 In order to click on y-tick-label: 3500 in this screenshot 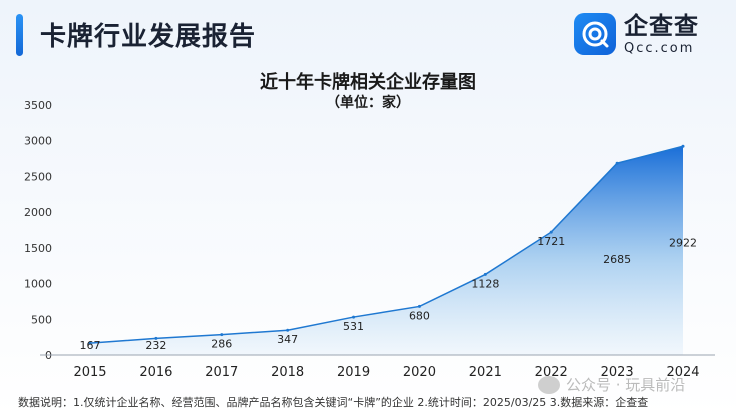, I will do `click(38, 105)`.